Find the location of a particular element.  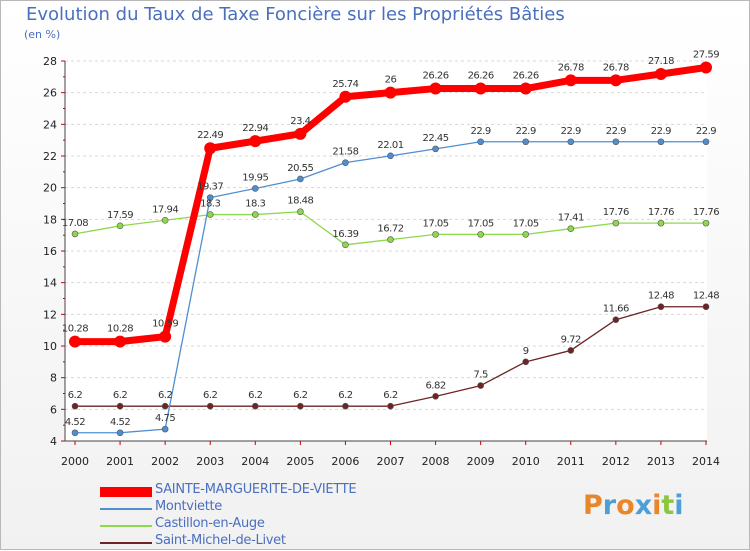

proxiti-logo: Proxiti is located at coordinates (633, 505).